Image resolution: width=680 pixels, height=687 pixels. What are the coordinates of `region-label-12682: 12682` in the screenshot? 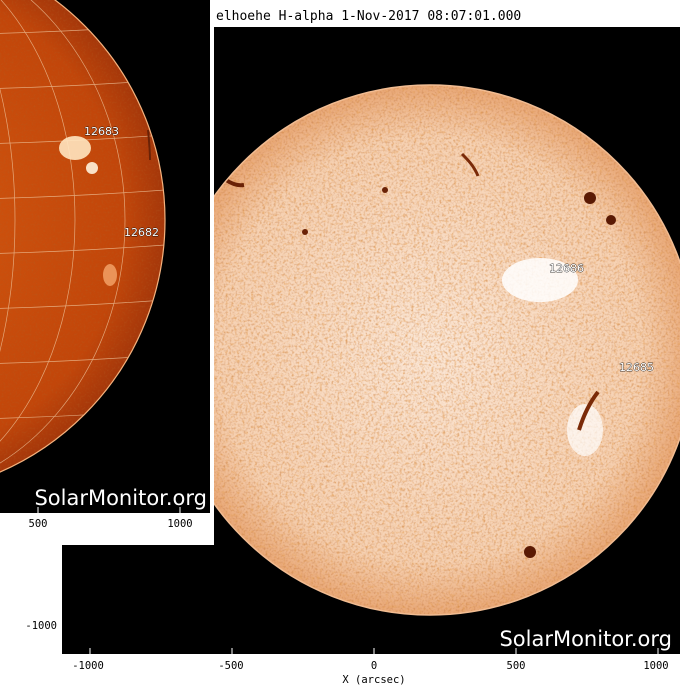 It's located at (141, 232).